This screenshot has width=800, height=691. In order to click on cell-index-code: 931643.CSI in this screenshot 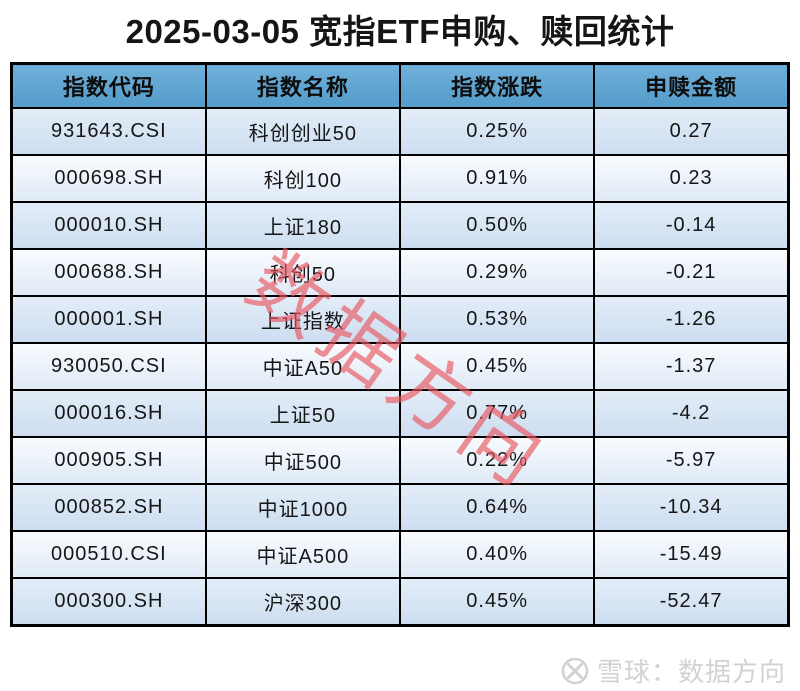, I will do `click(108, 131)`.